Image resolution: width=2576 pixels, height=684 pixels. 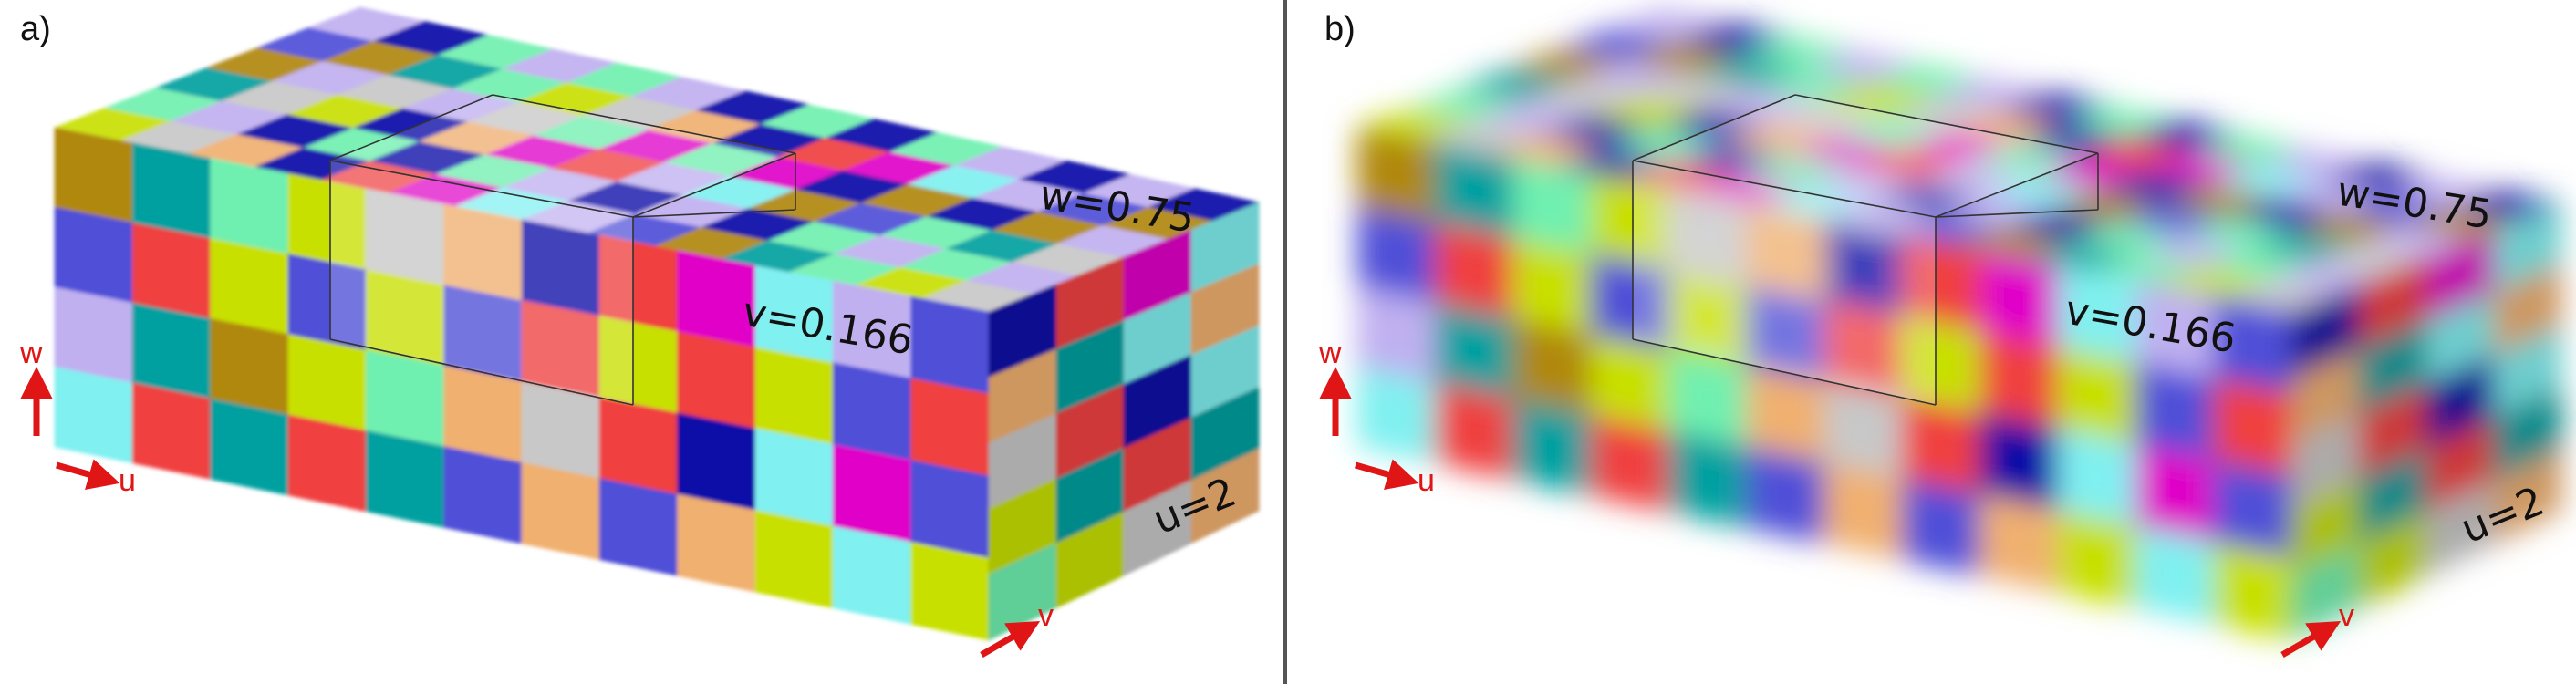 I want to click on panel-b-label: b), so click(x=1340, y=29).